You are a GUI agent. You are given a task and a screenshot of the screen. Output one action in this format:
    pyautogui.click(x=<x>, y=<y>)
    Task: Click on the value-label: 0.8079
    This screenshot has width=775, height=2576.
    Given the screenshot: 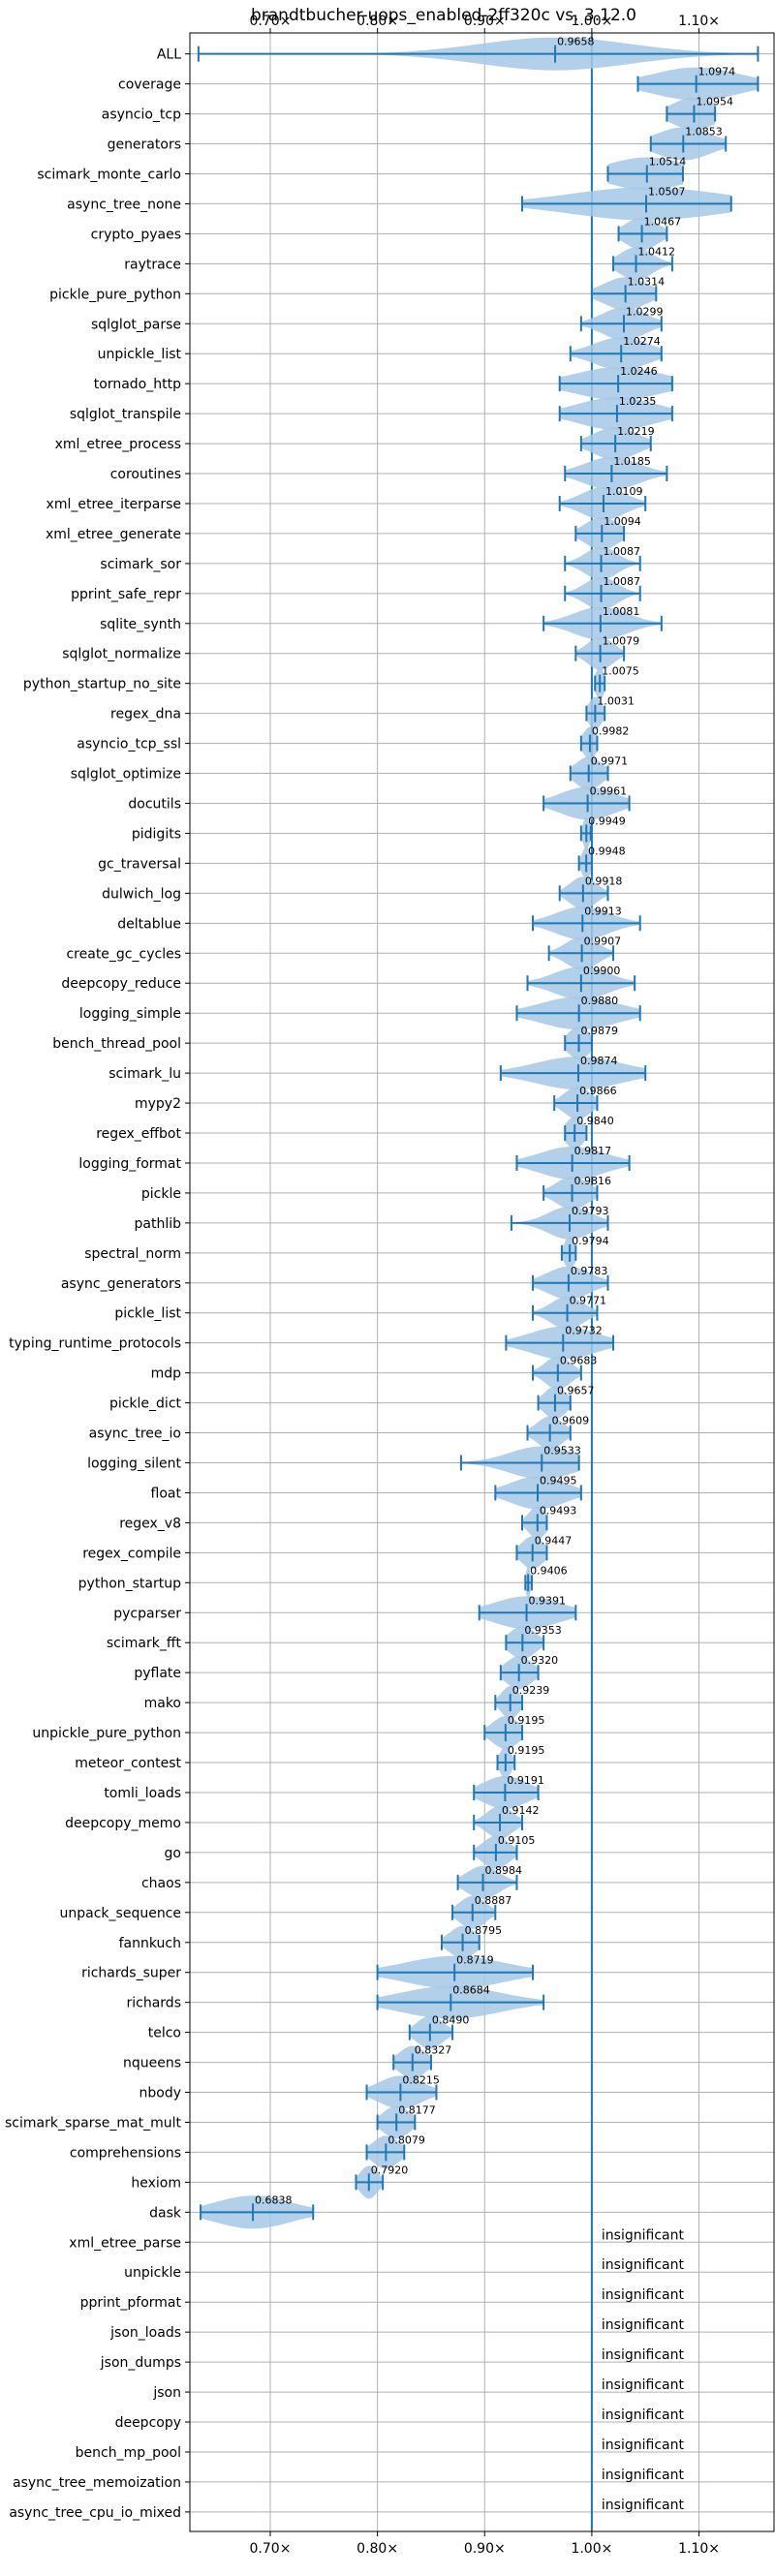 What is the action you would take?
    pyautogui.click(x=406, y=2139)
    